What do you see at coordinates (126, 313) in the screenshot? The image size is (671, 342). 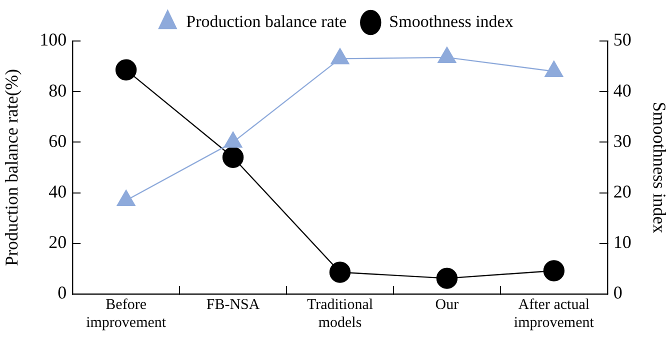 I see `x-tick-label: Before improvement` at bounding box center [126, 313].